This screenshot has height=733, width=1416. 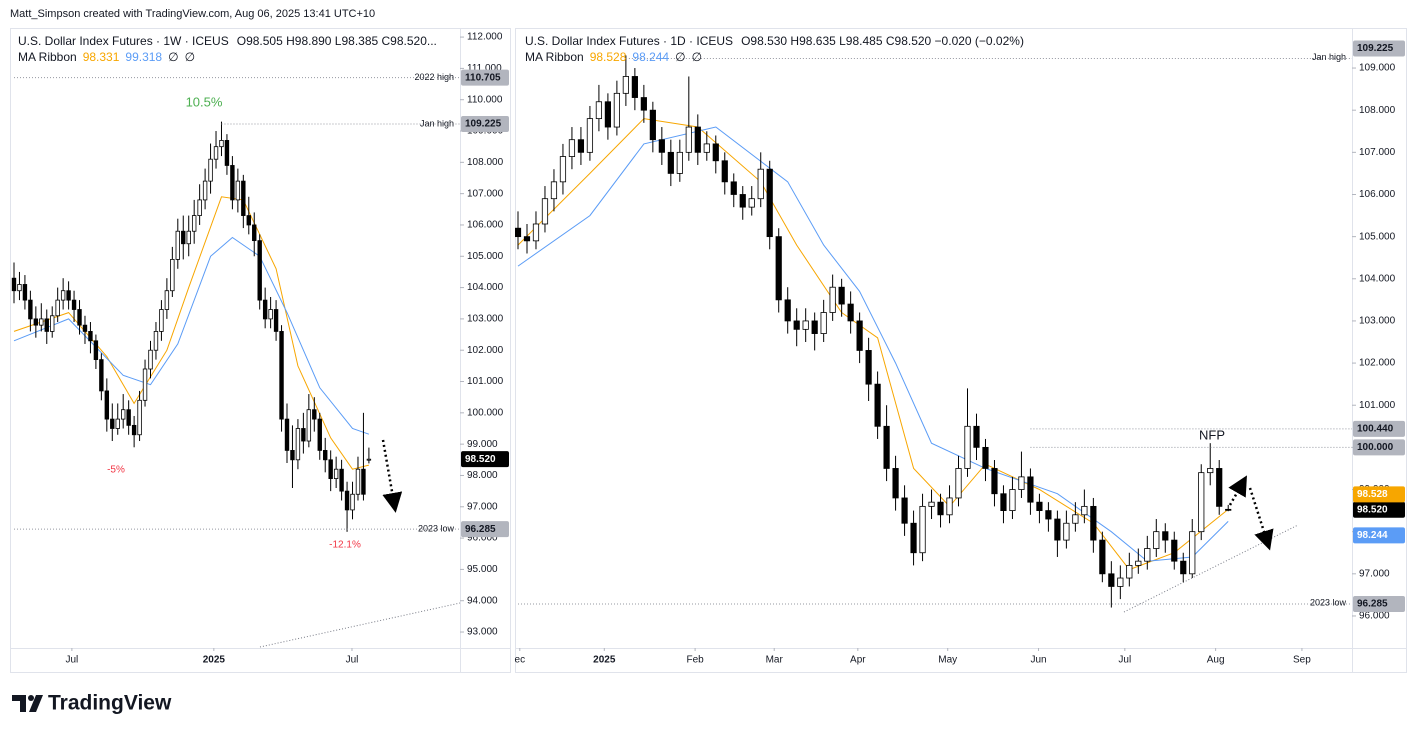 What do you see at coordinates (485, 99) in the screenshot?
I see `y-tick-label: 110.000` at bounding box center [485, 99].